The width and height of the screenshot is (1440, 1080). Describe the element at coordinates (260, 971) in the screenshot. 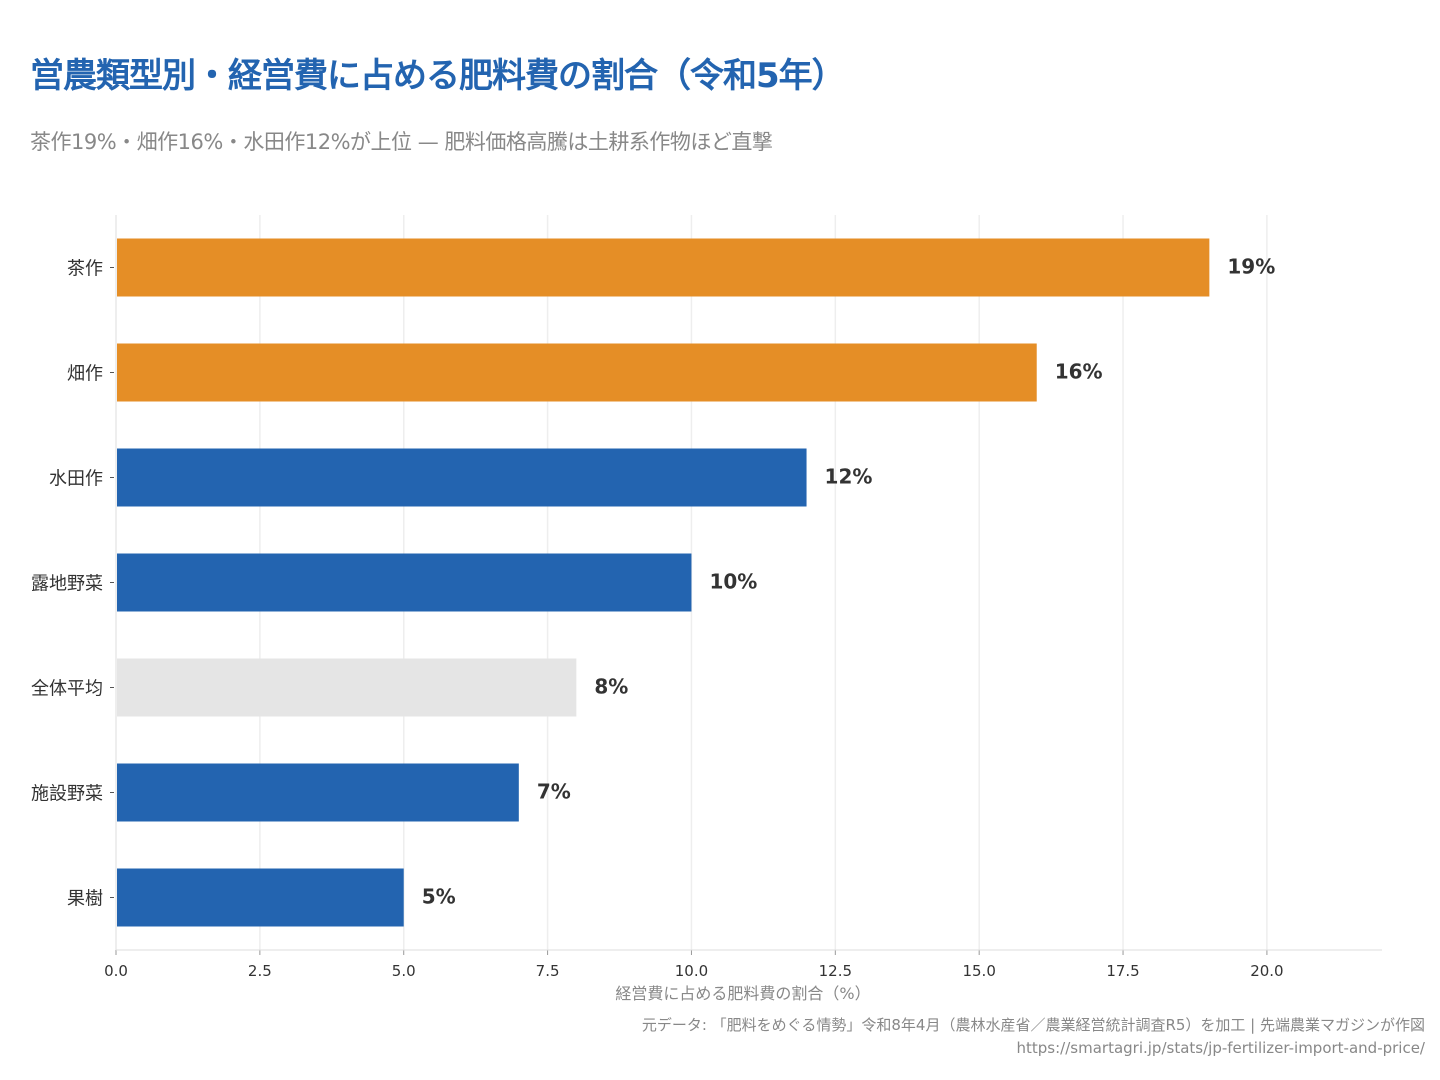

I see `x-tick-label: 2.5` at that location.